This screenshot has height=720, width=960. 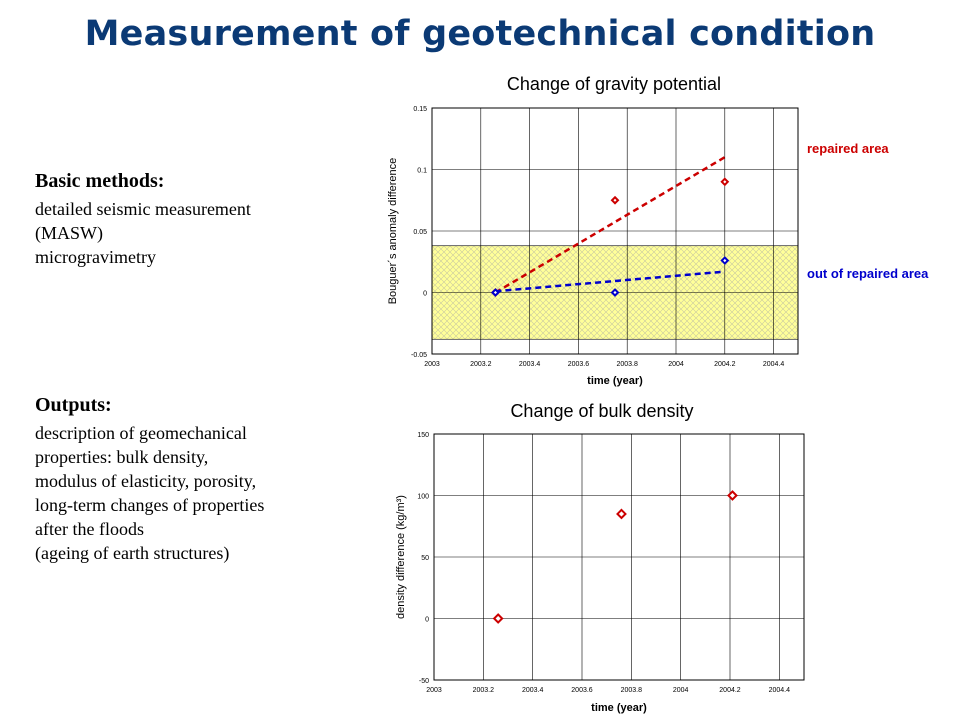 I want to click on series-label: repaired area, so click(x=848, y=148).